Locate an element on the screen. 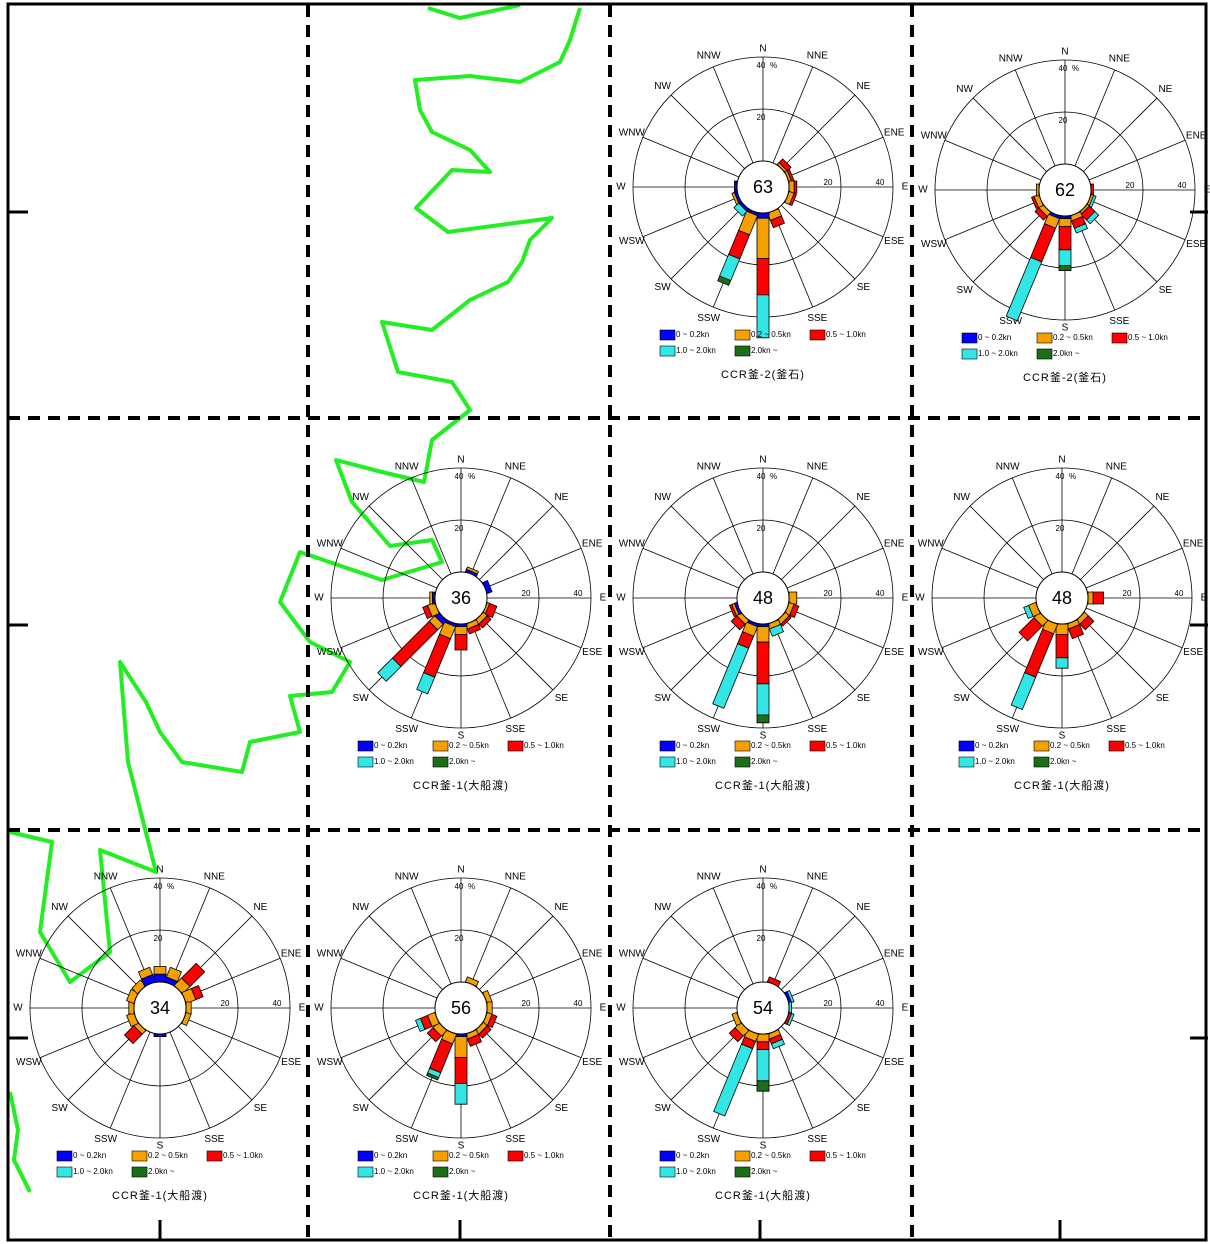  direction-label: NNE is located at coordinates (817, 466).